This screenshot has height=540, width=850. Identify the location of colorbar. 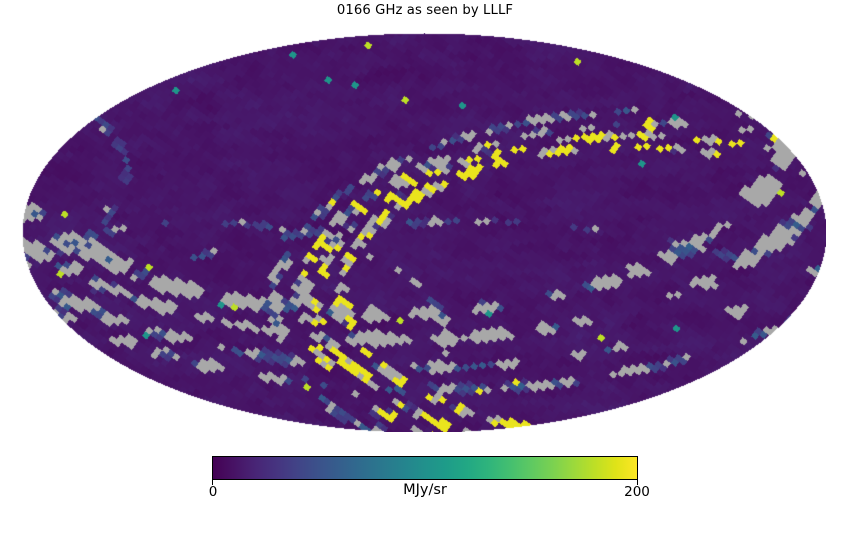
(425, 470).